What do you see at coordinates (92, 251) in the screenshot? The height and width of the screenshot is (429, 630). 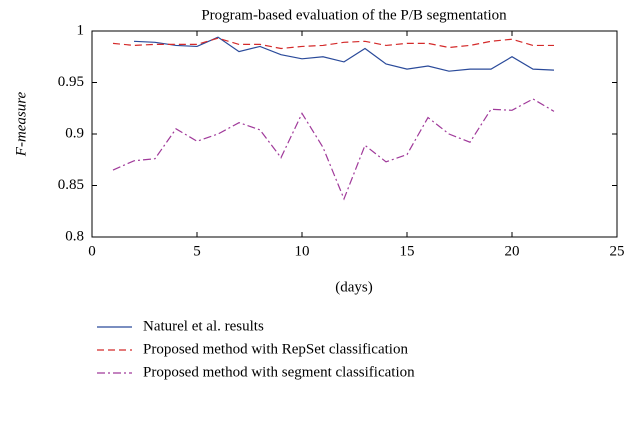 I see `x-tick-label: 0` at bounding box center [92, 251].